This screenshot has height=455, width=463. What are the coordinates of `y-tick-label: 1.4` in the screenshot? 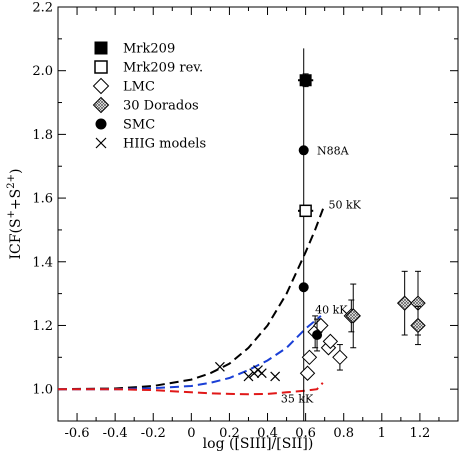 It's located at (42, 262).